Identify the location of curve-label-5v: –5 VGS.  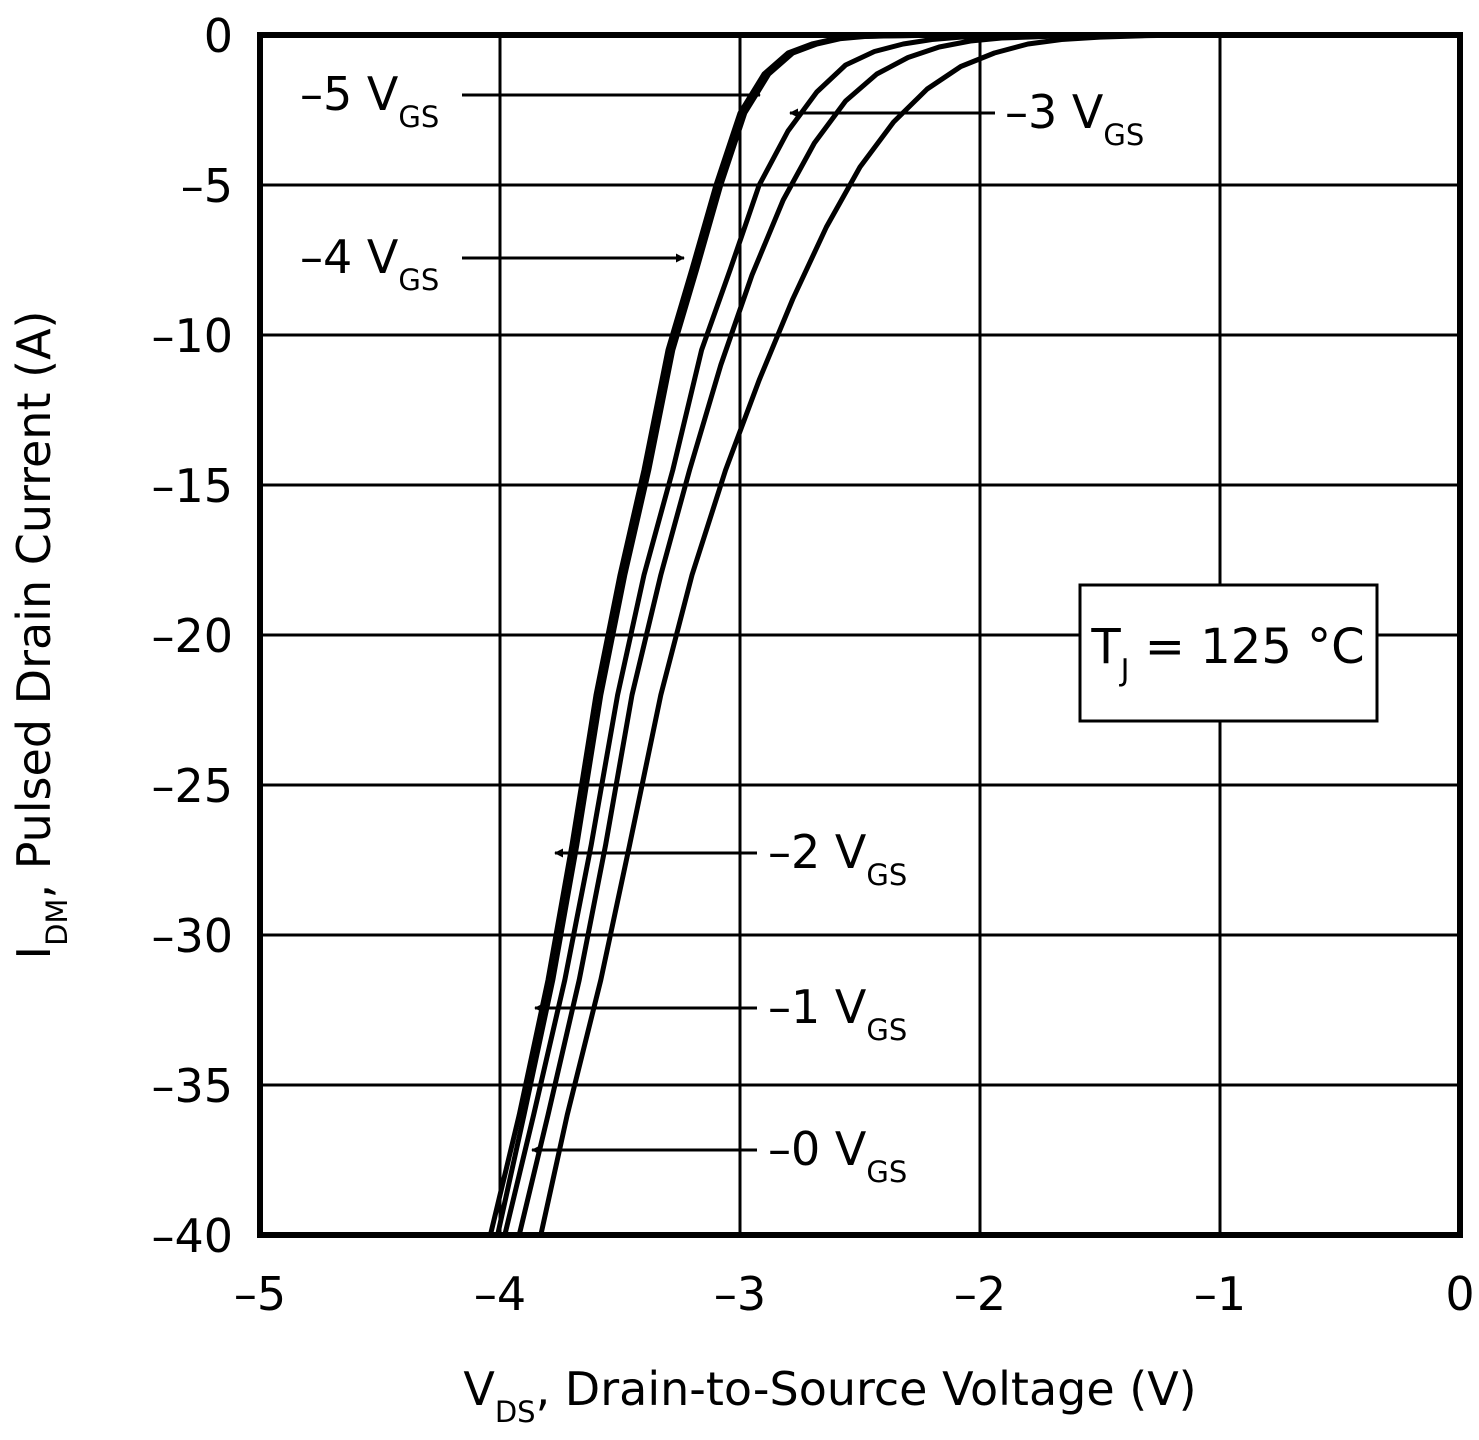
(530, 100).